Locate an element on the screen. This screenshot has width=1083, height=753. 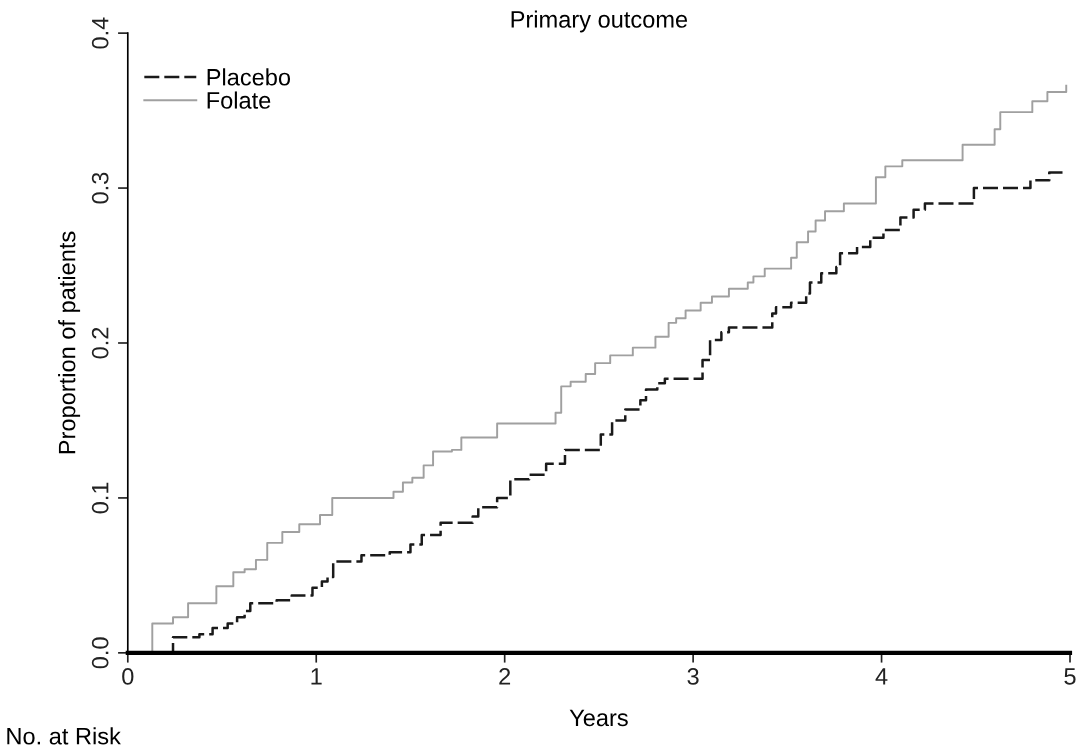
legend-label: Folate is located at coordinates (239, 100).